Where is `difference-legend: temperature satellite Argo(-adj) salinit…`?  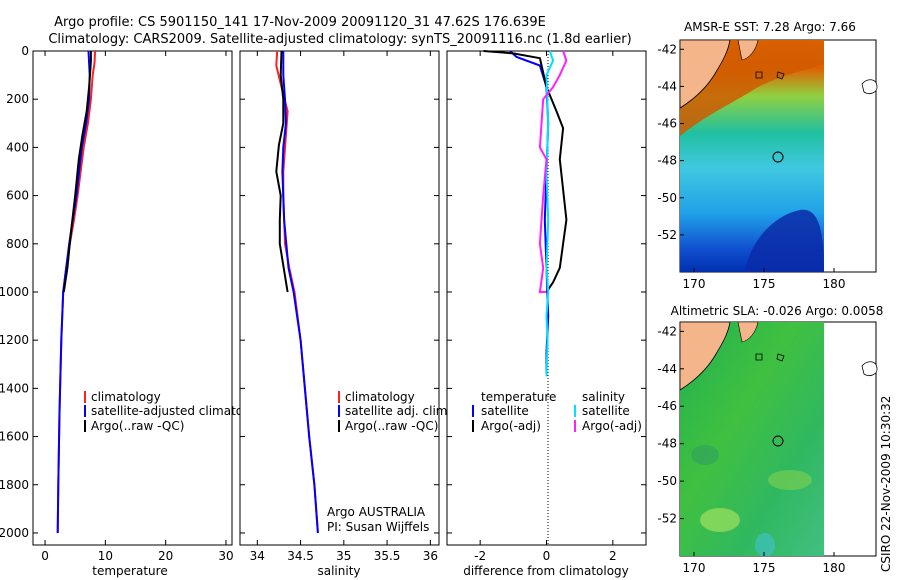
difference-legend: temperature satellite Argo(-adj) salinit… is located at coordinates (557, 411).